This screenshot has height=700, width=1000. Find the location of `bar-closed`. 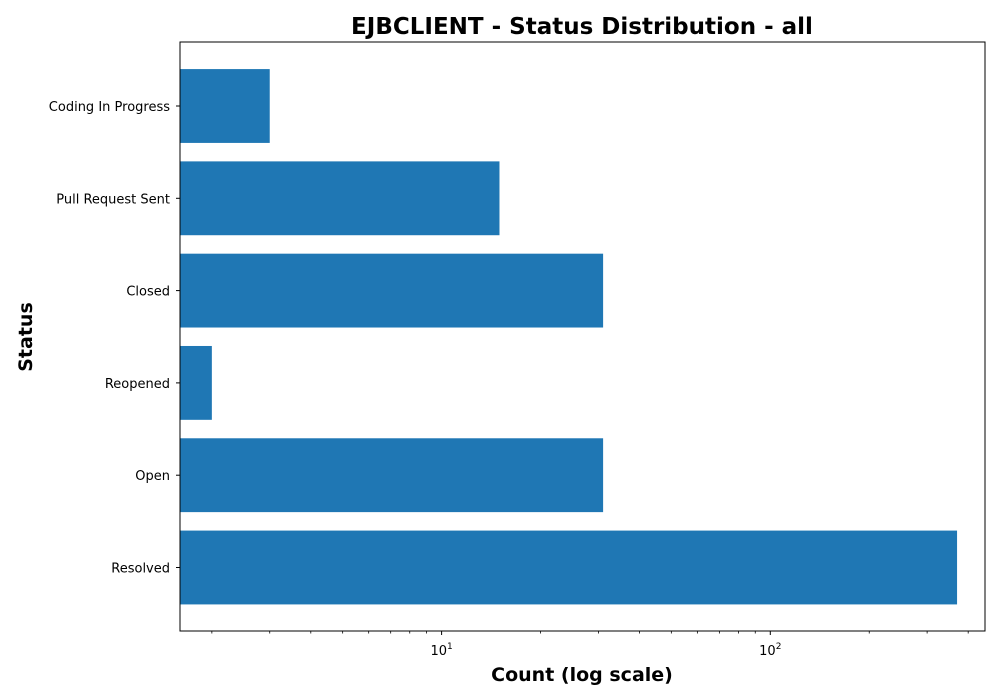

bar-closed is located at coordinates (392, 290).